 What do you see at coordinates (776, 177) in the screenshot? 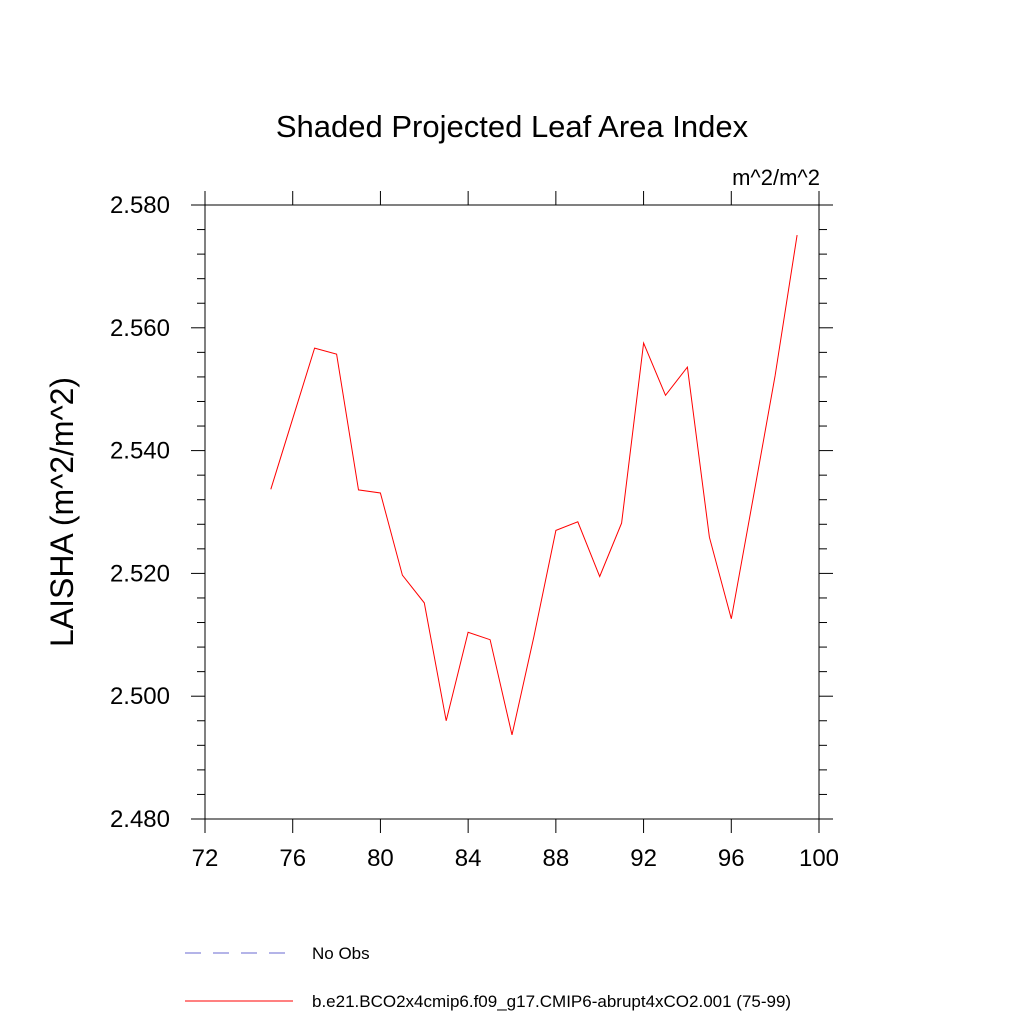
I see `units-label: m^2/m^2` at bounding box center [776, 177].